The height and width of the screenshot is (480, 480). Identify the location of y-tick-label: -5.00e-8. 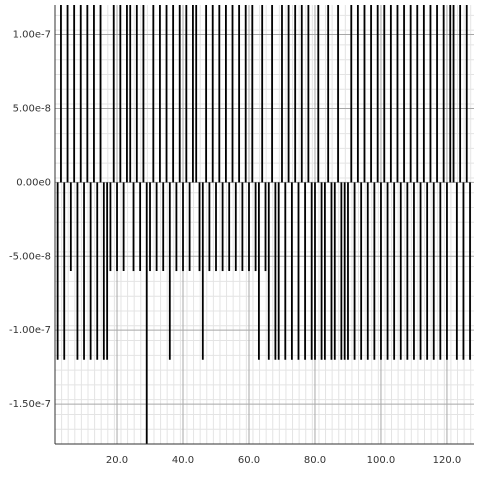
(30, 256).